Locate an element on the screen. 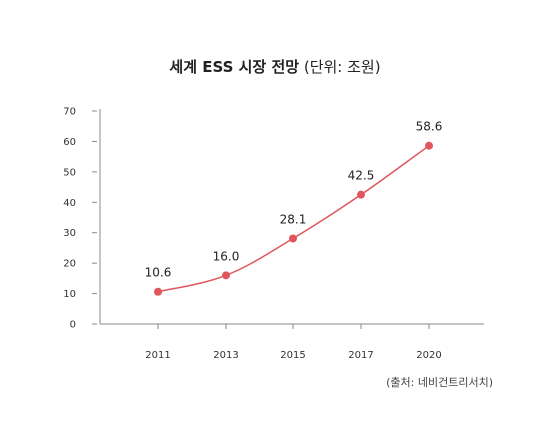 This screenshot has height=434, width=550. x-tick-label: 2013 is located at coordinates (225, 355).